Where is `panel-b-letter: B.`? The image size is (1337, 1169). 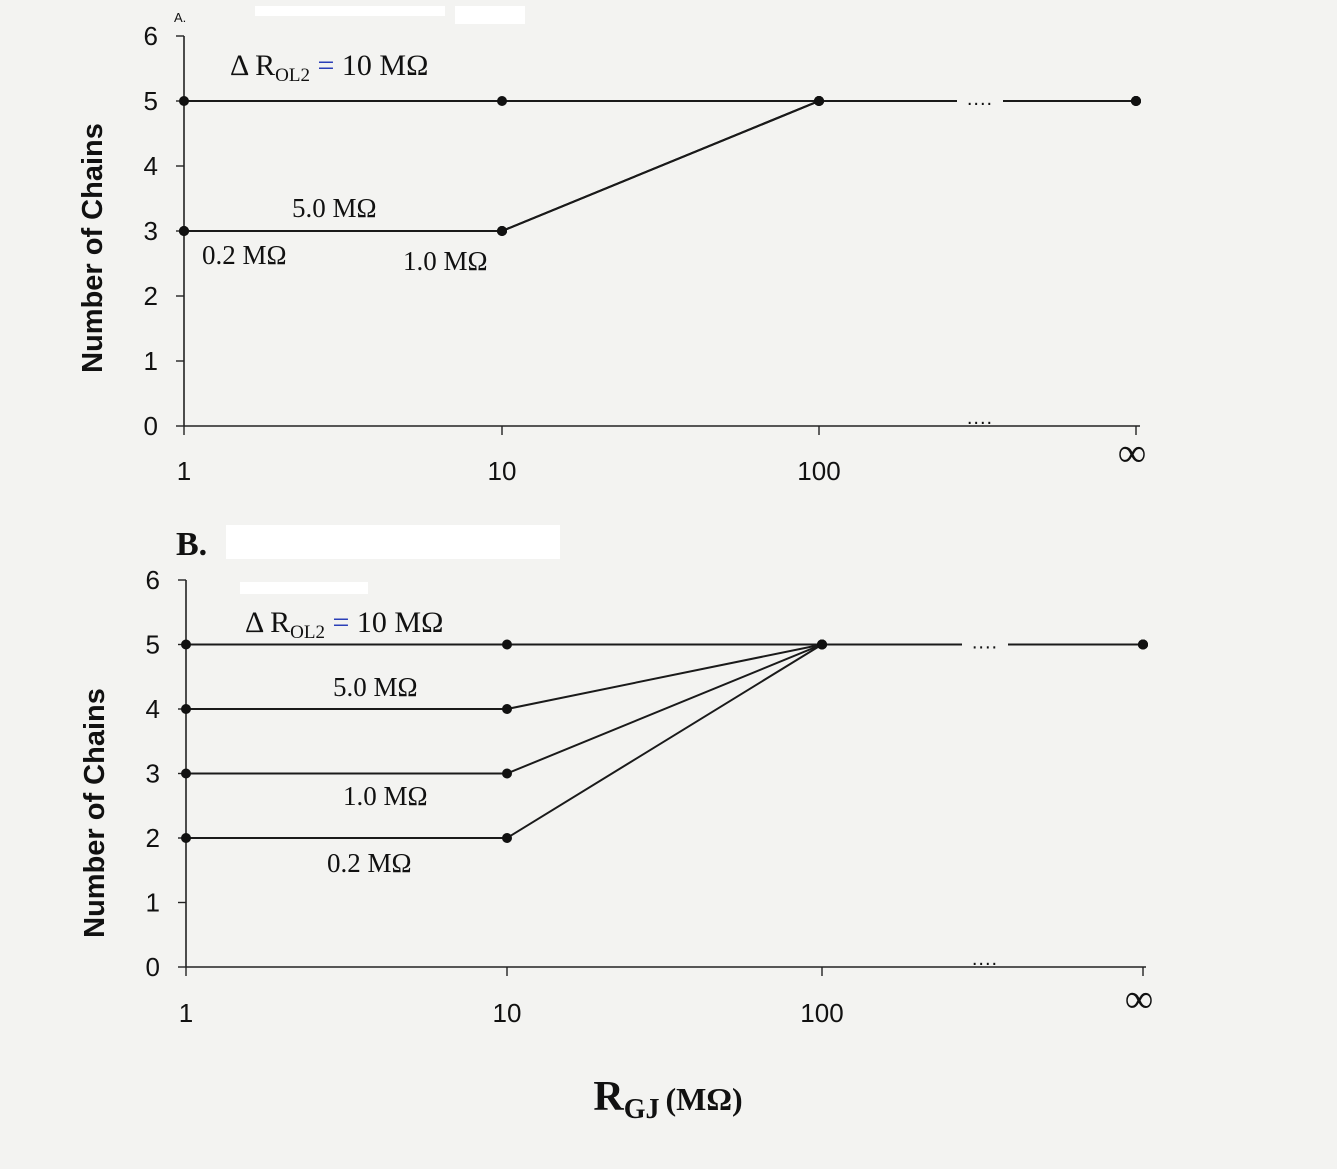
panel-b-letter: B. is located at coordinates (191, 544).